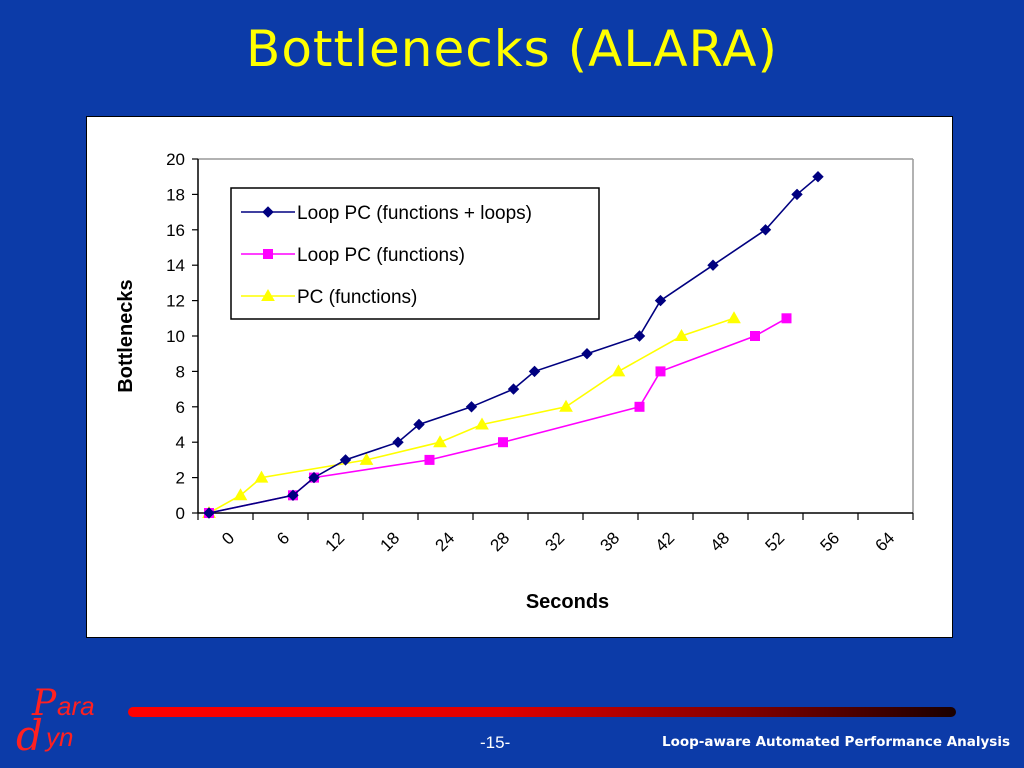  Describe the element at coordinates (175, 336) in the screenshot. I see `y-tick-label: 10` at that location.